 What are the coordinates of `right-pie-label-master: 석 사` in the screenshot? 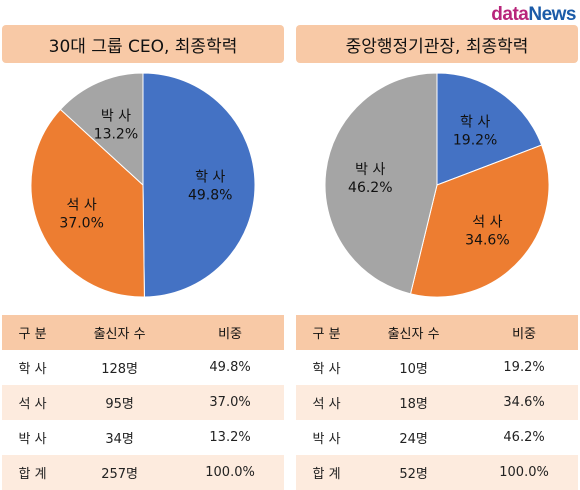 It's located at (487, 222).